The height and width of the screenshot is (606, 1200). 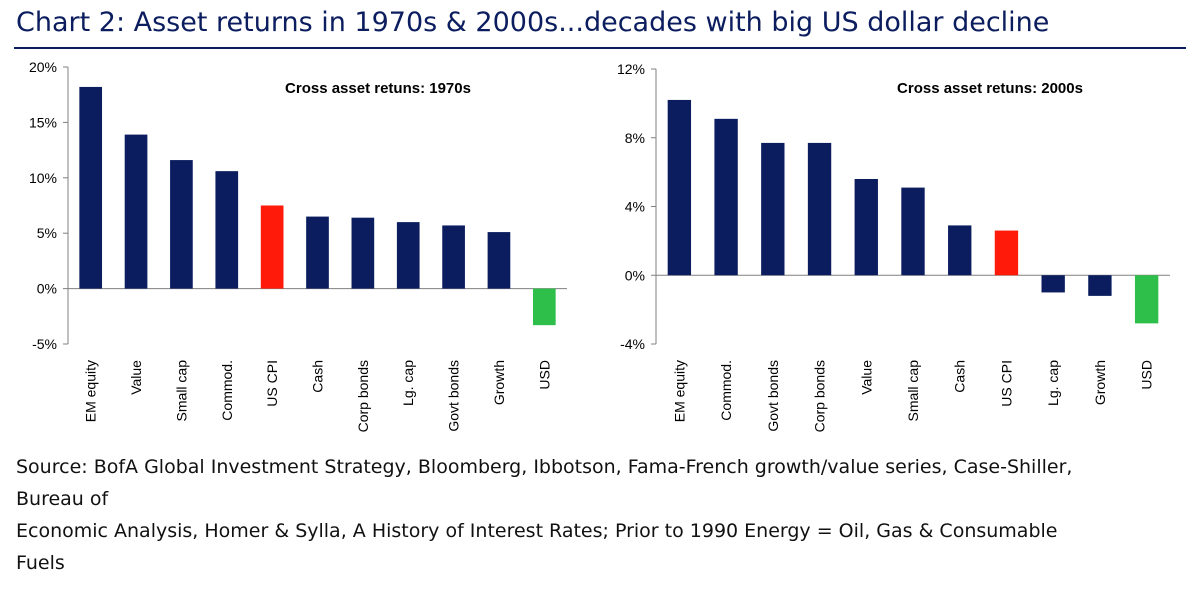 What do you see at coordinates (43, 122) in the screenshot?
I see `y-tick-label: 15%` at bounding box center [43, 122].